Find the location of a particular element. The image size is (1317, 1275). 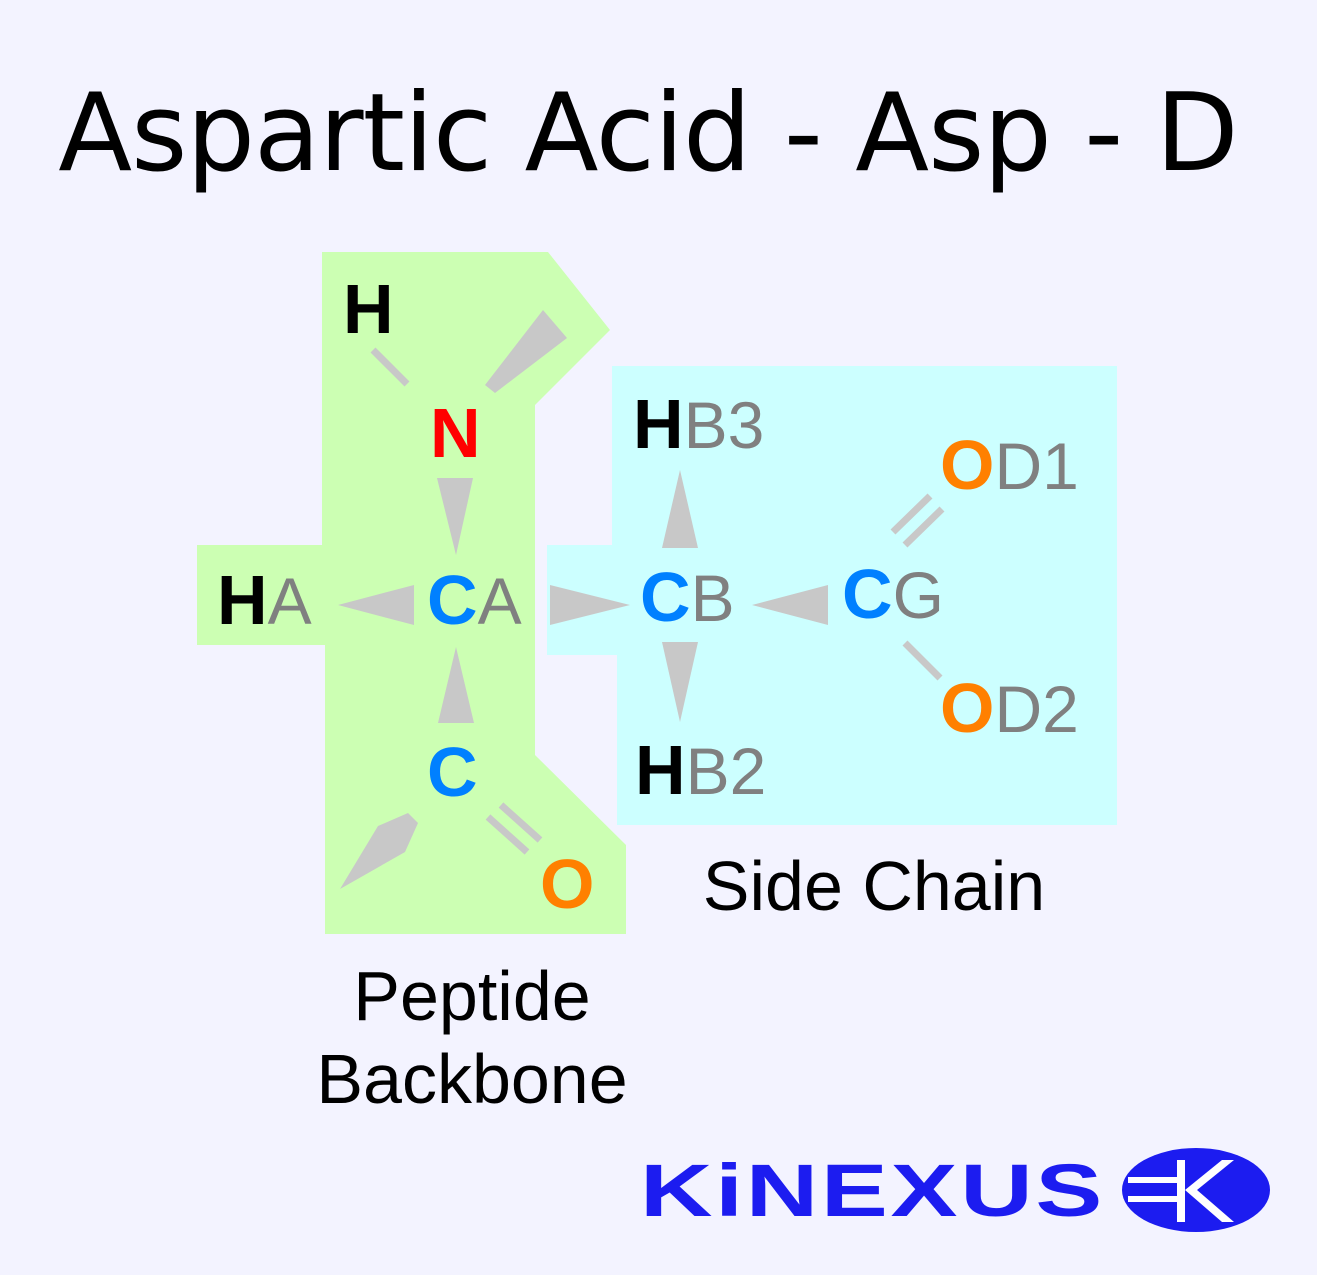

atom-c: C is located at coordinates (452, 772).